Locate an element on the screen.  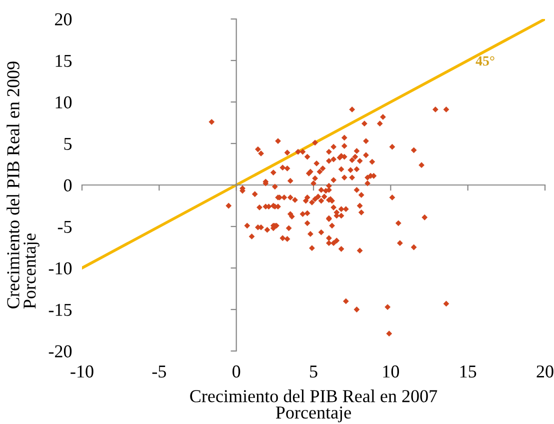
x-axis-title: Crecimiento del PIB Real en 2007 Porcentaje is located at coordinates (314, 406).